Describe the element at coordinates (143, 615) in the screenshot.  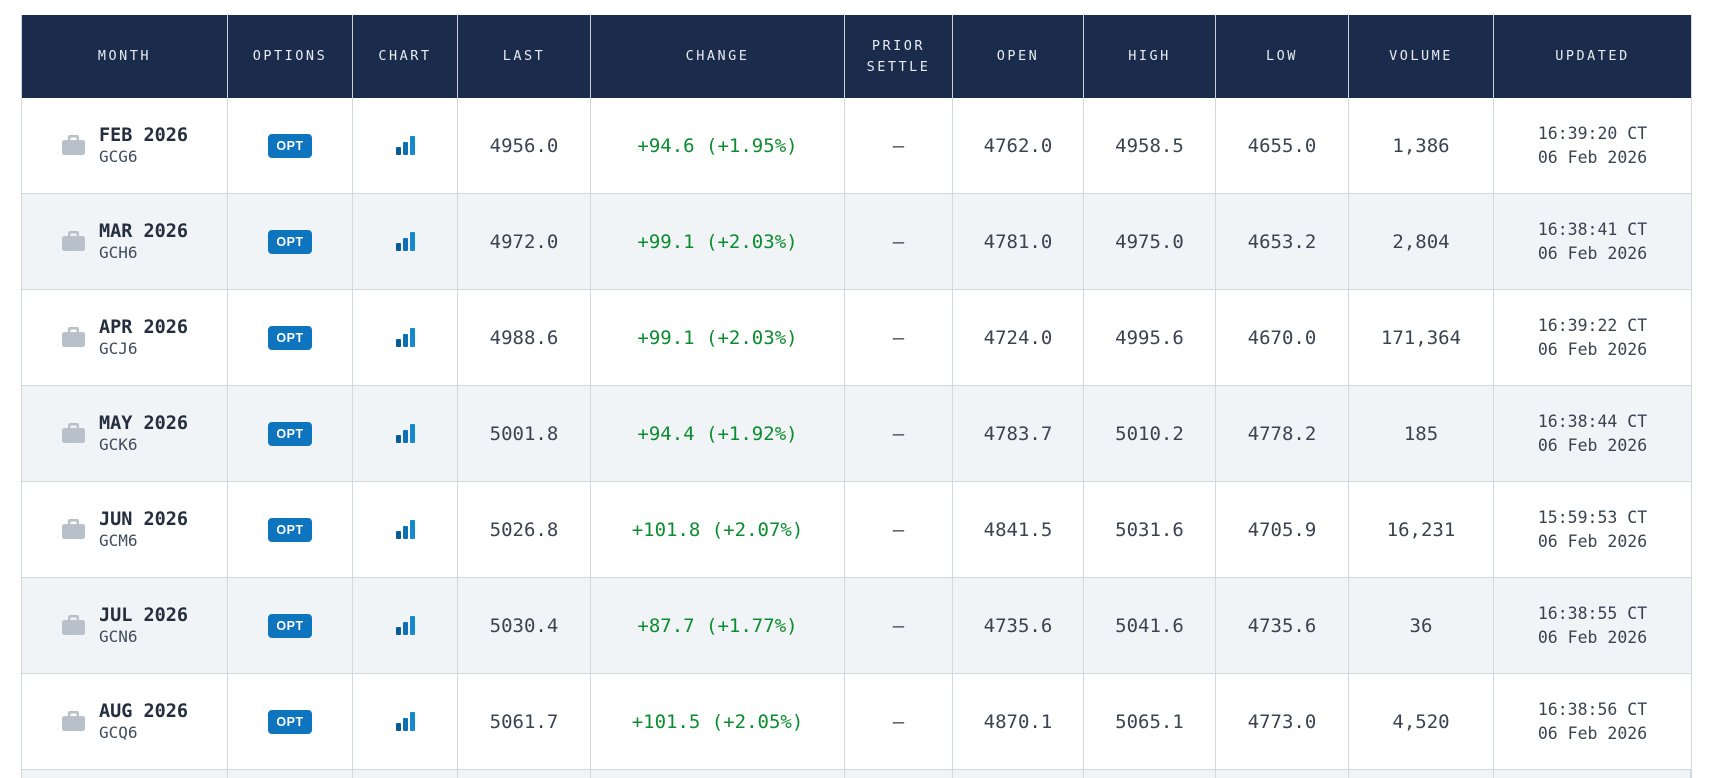
I see `contract-month: JUL 2026` at that location.